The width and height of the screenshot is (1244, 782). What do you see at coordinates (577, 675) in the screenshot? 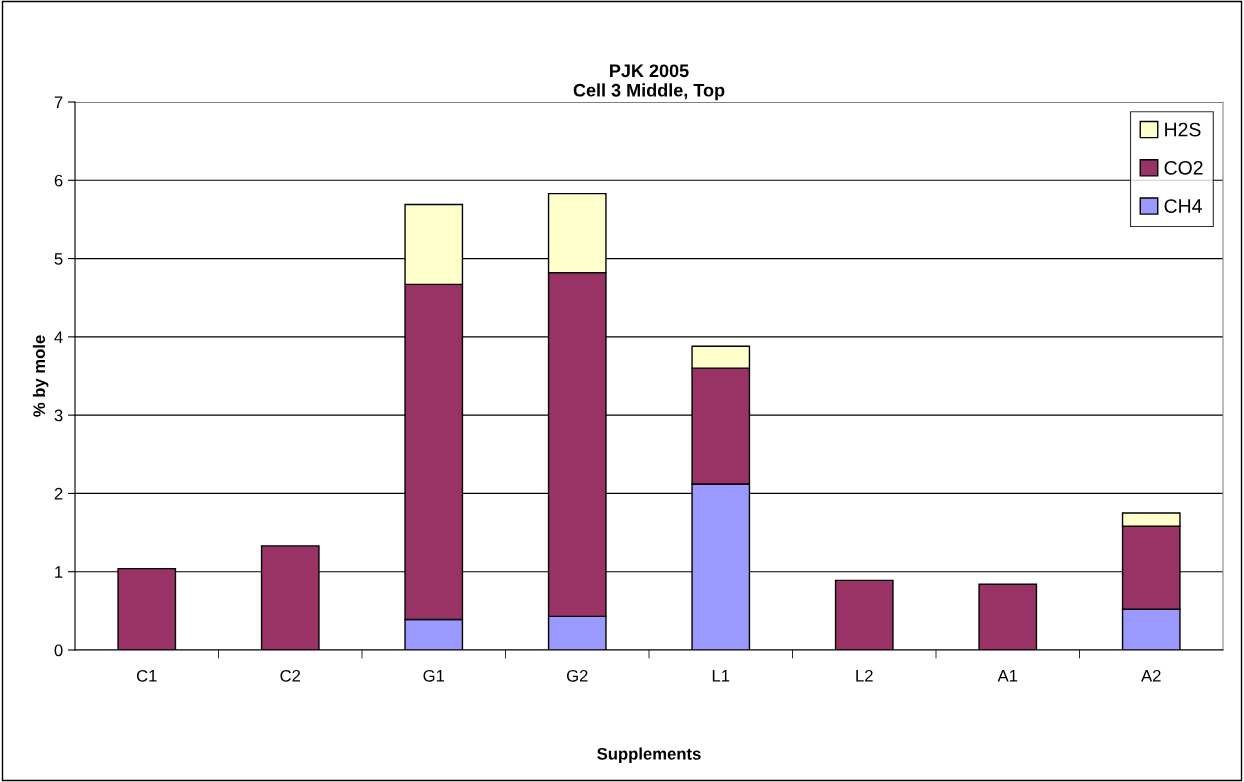
I see `x-tick-label: G2` at bounding box center [577, 675].